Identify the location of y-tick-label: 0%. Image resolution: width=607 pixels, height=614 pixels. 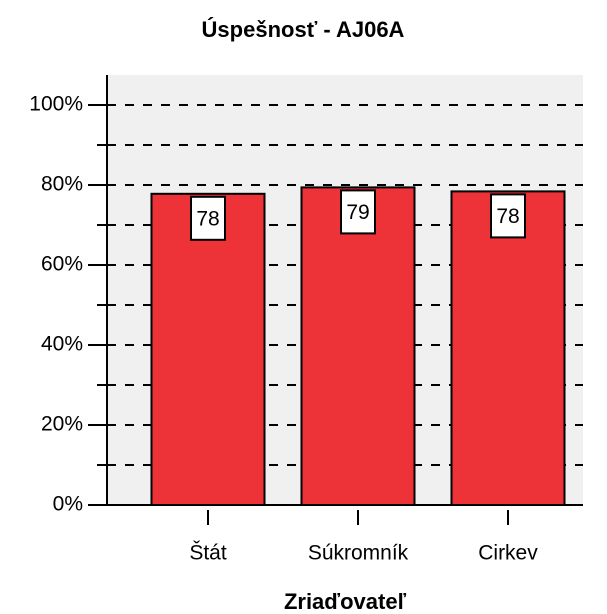
(68, 504).